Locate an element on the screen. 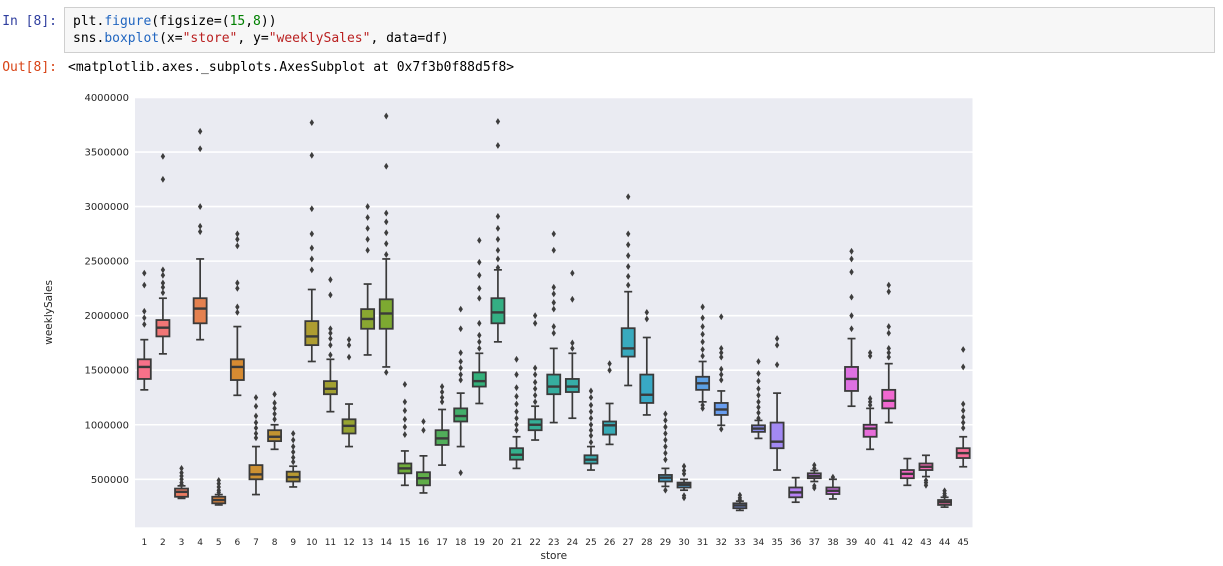 This screenshot has height=566, width=1223. code-token: 15 is located at coordinates (237, 21).